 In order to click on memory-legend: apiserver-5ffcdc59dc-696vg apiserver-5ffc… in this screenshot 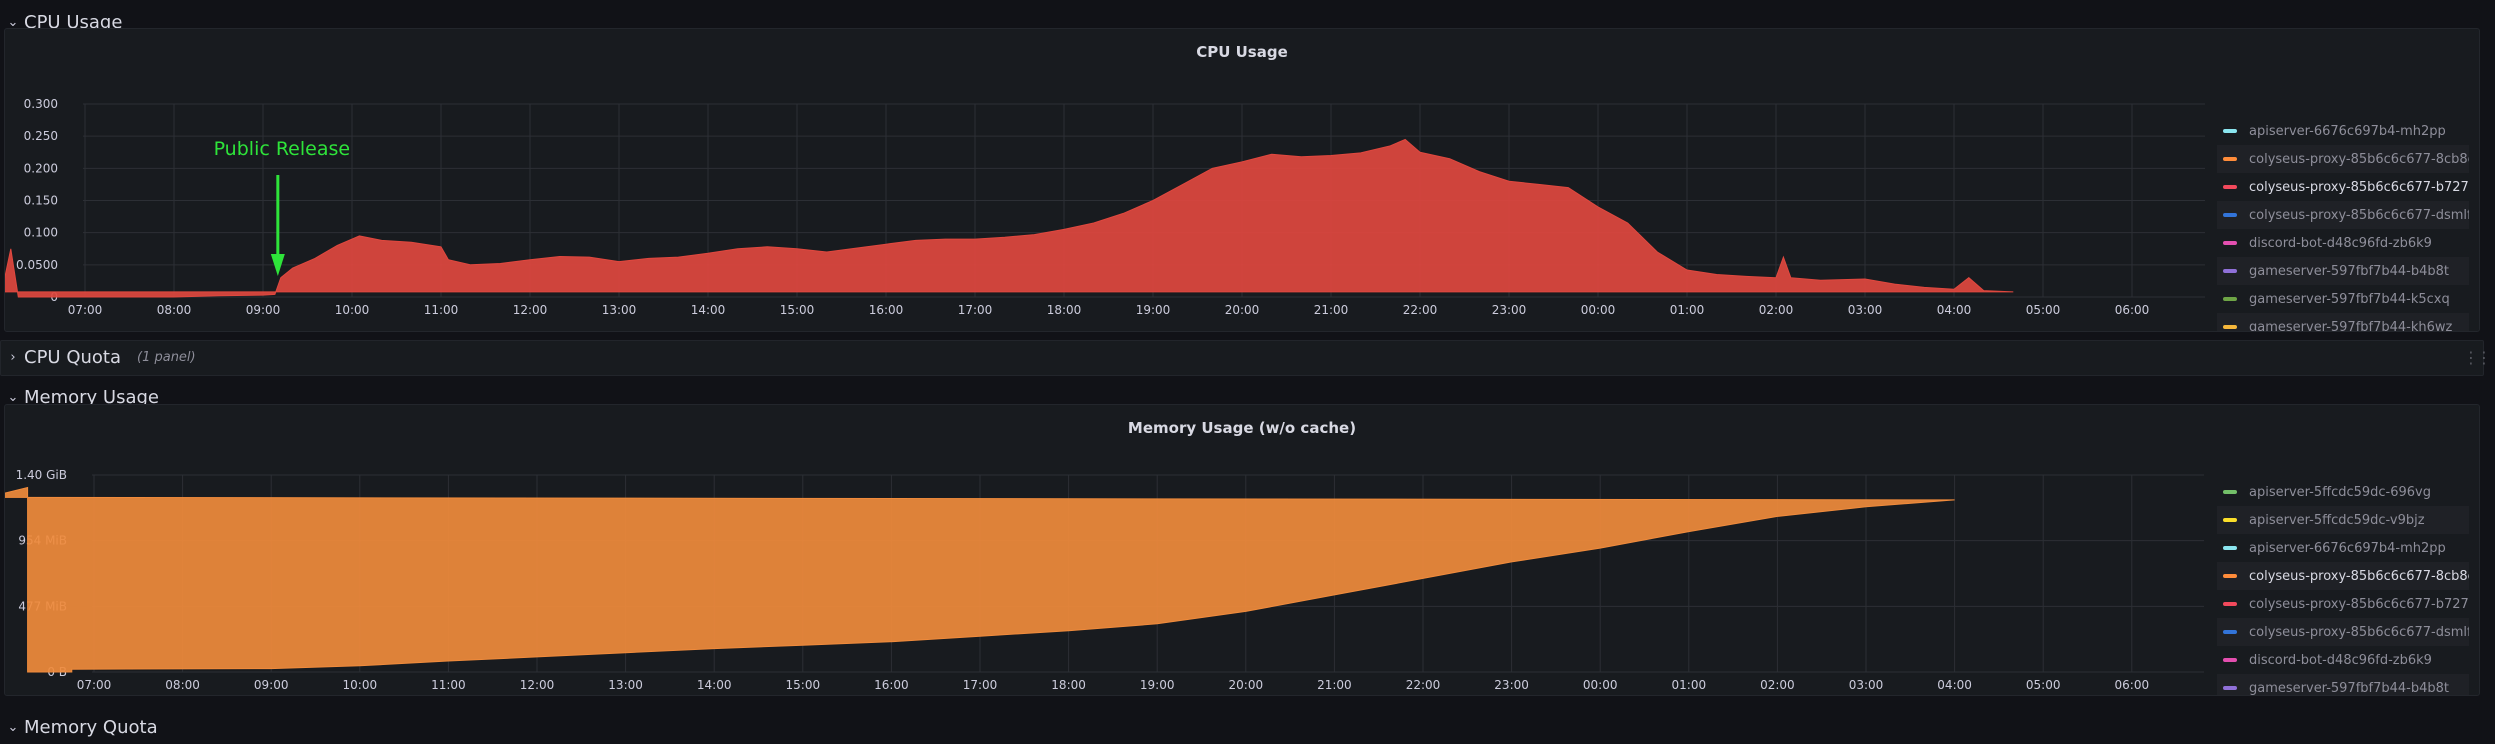, I will do `click(2343, 586)`.